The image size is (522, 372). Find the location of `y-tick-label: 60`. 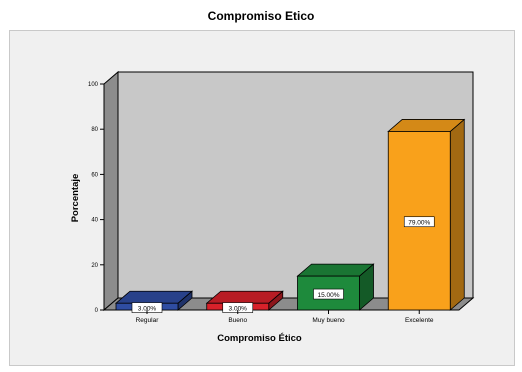

y-tick-label: 60 is located at coordinates (94, 175).